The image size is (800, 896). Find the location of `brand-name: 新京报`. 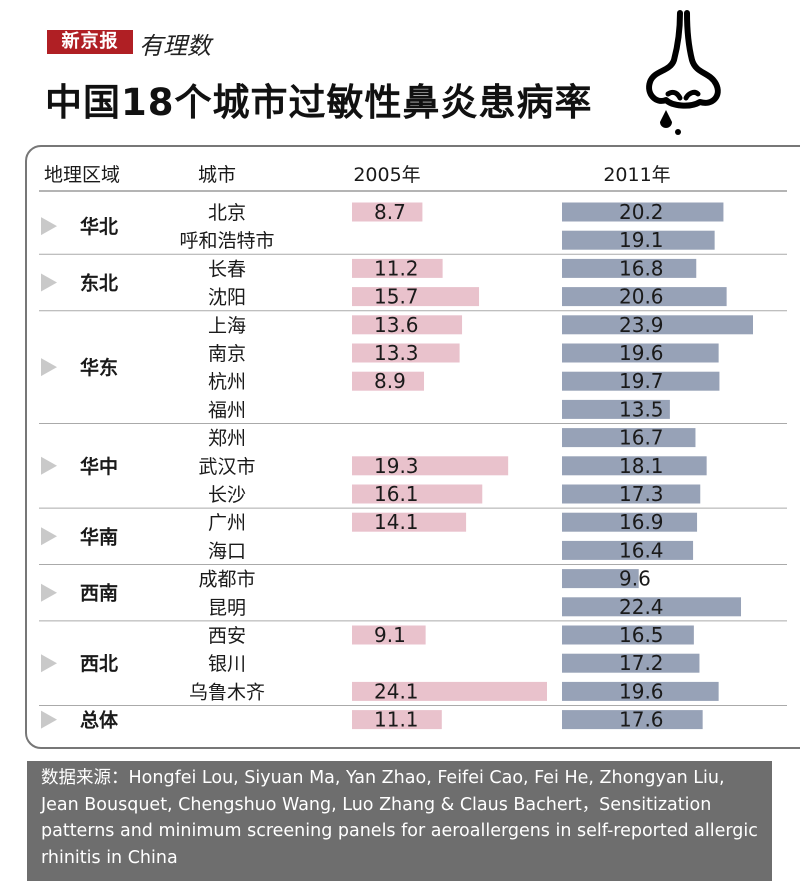

brand-name: 新京报 is located at coordinates (90, 42).